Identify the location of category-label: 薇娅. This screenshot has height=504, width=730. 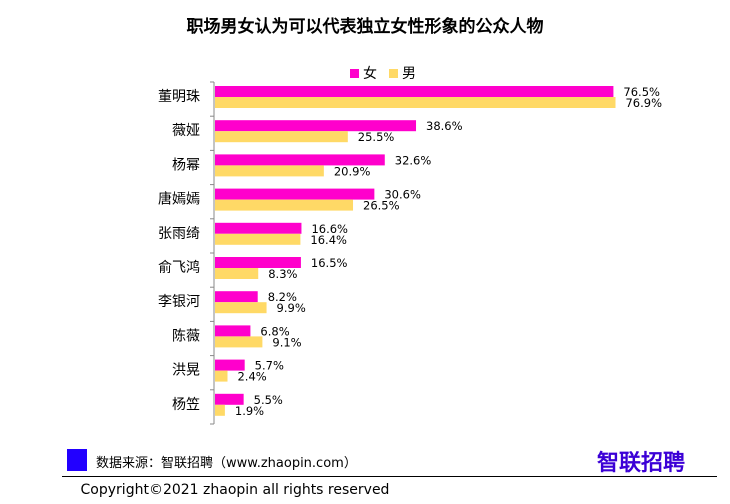
(186, 131).